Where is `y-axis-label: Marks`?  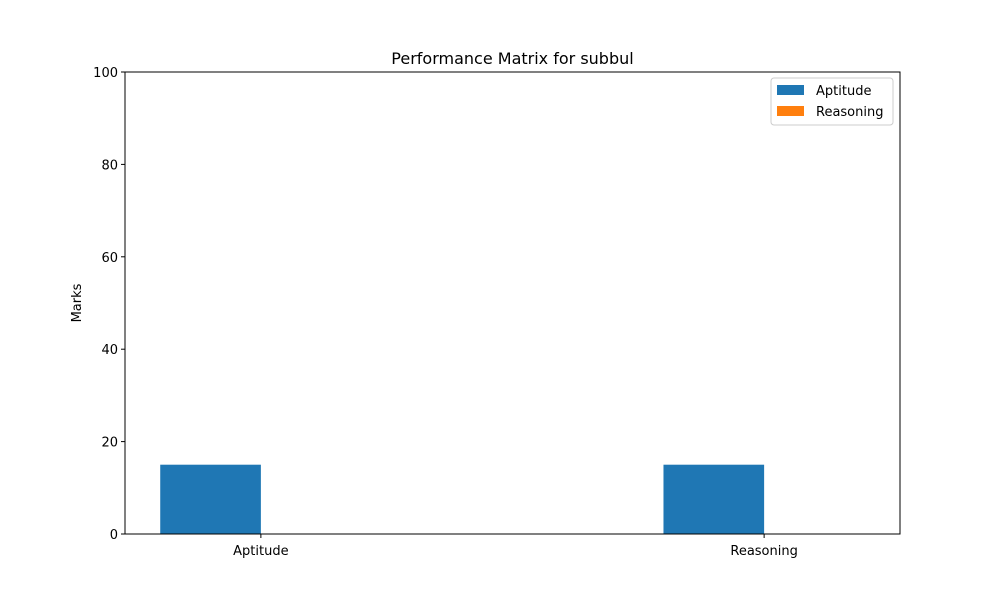 y-axis-label: Marks is located at coordinates (77, 302).